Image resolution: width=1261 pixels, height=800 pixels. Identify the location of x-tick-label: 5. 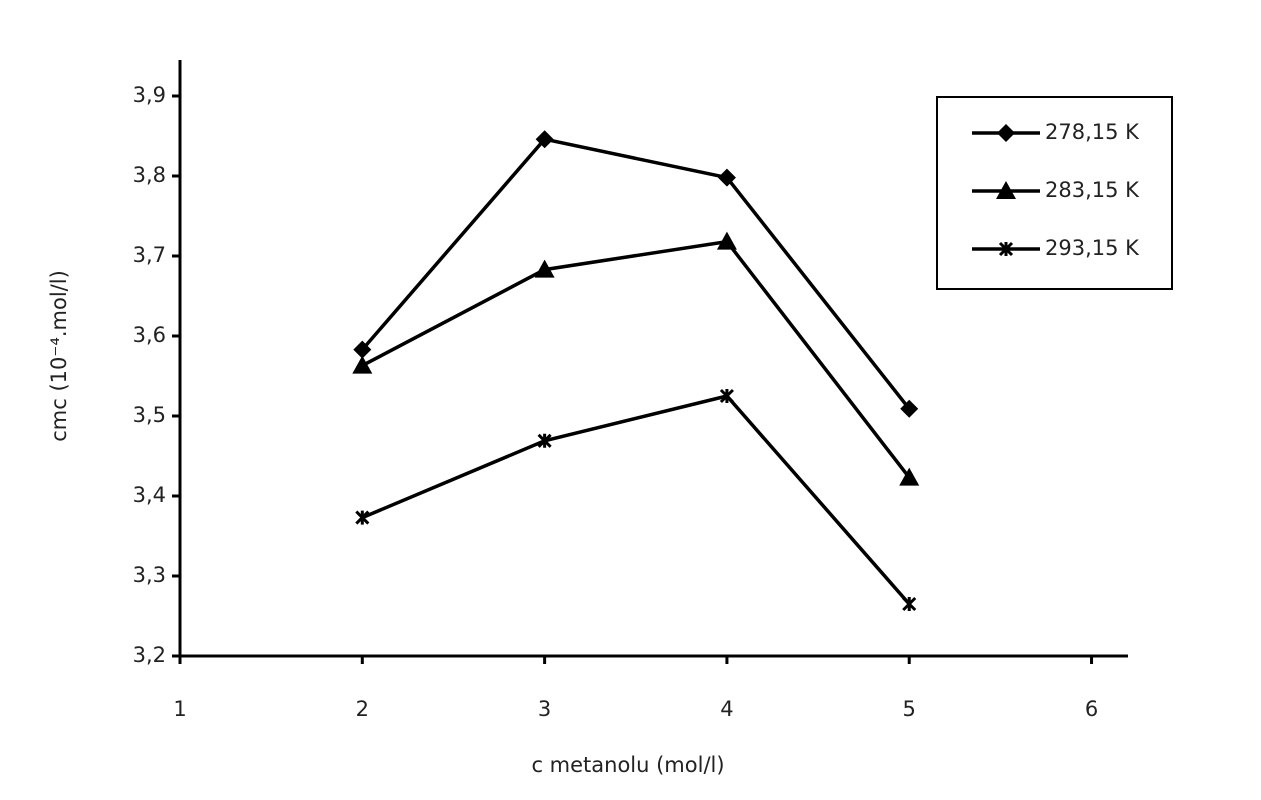
(909, 709).